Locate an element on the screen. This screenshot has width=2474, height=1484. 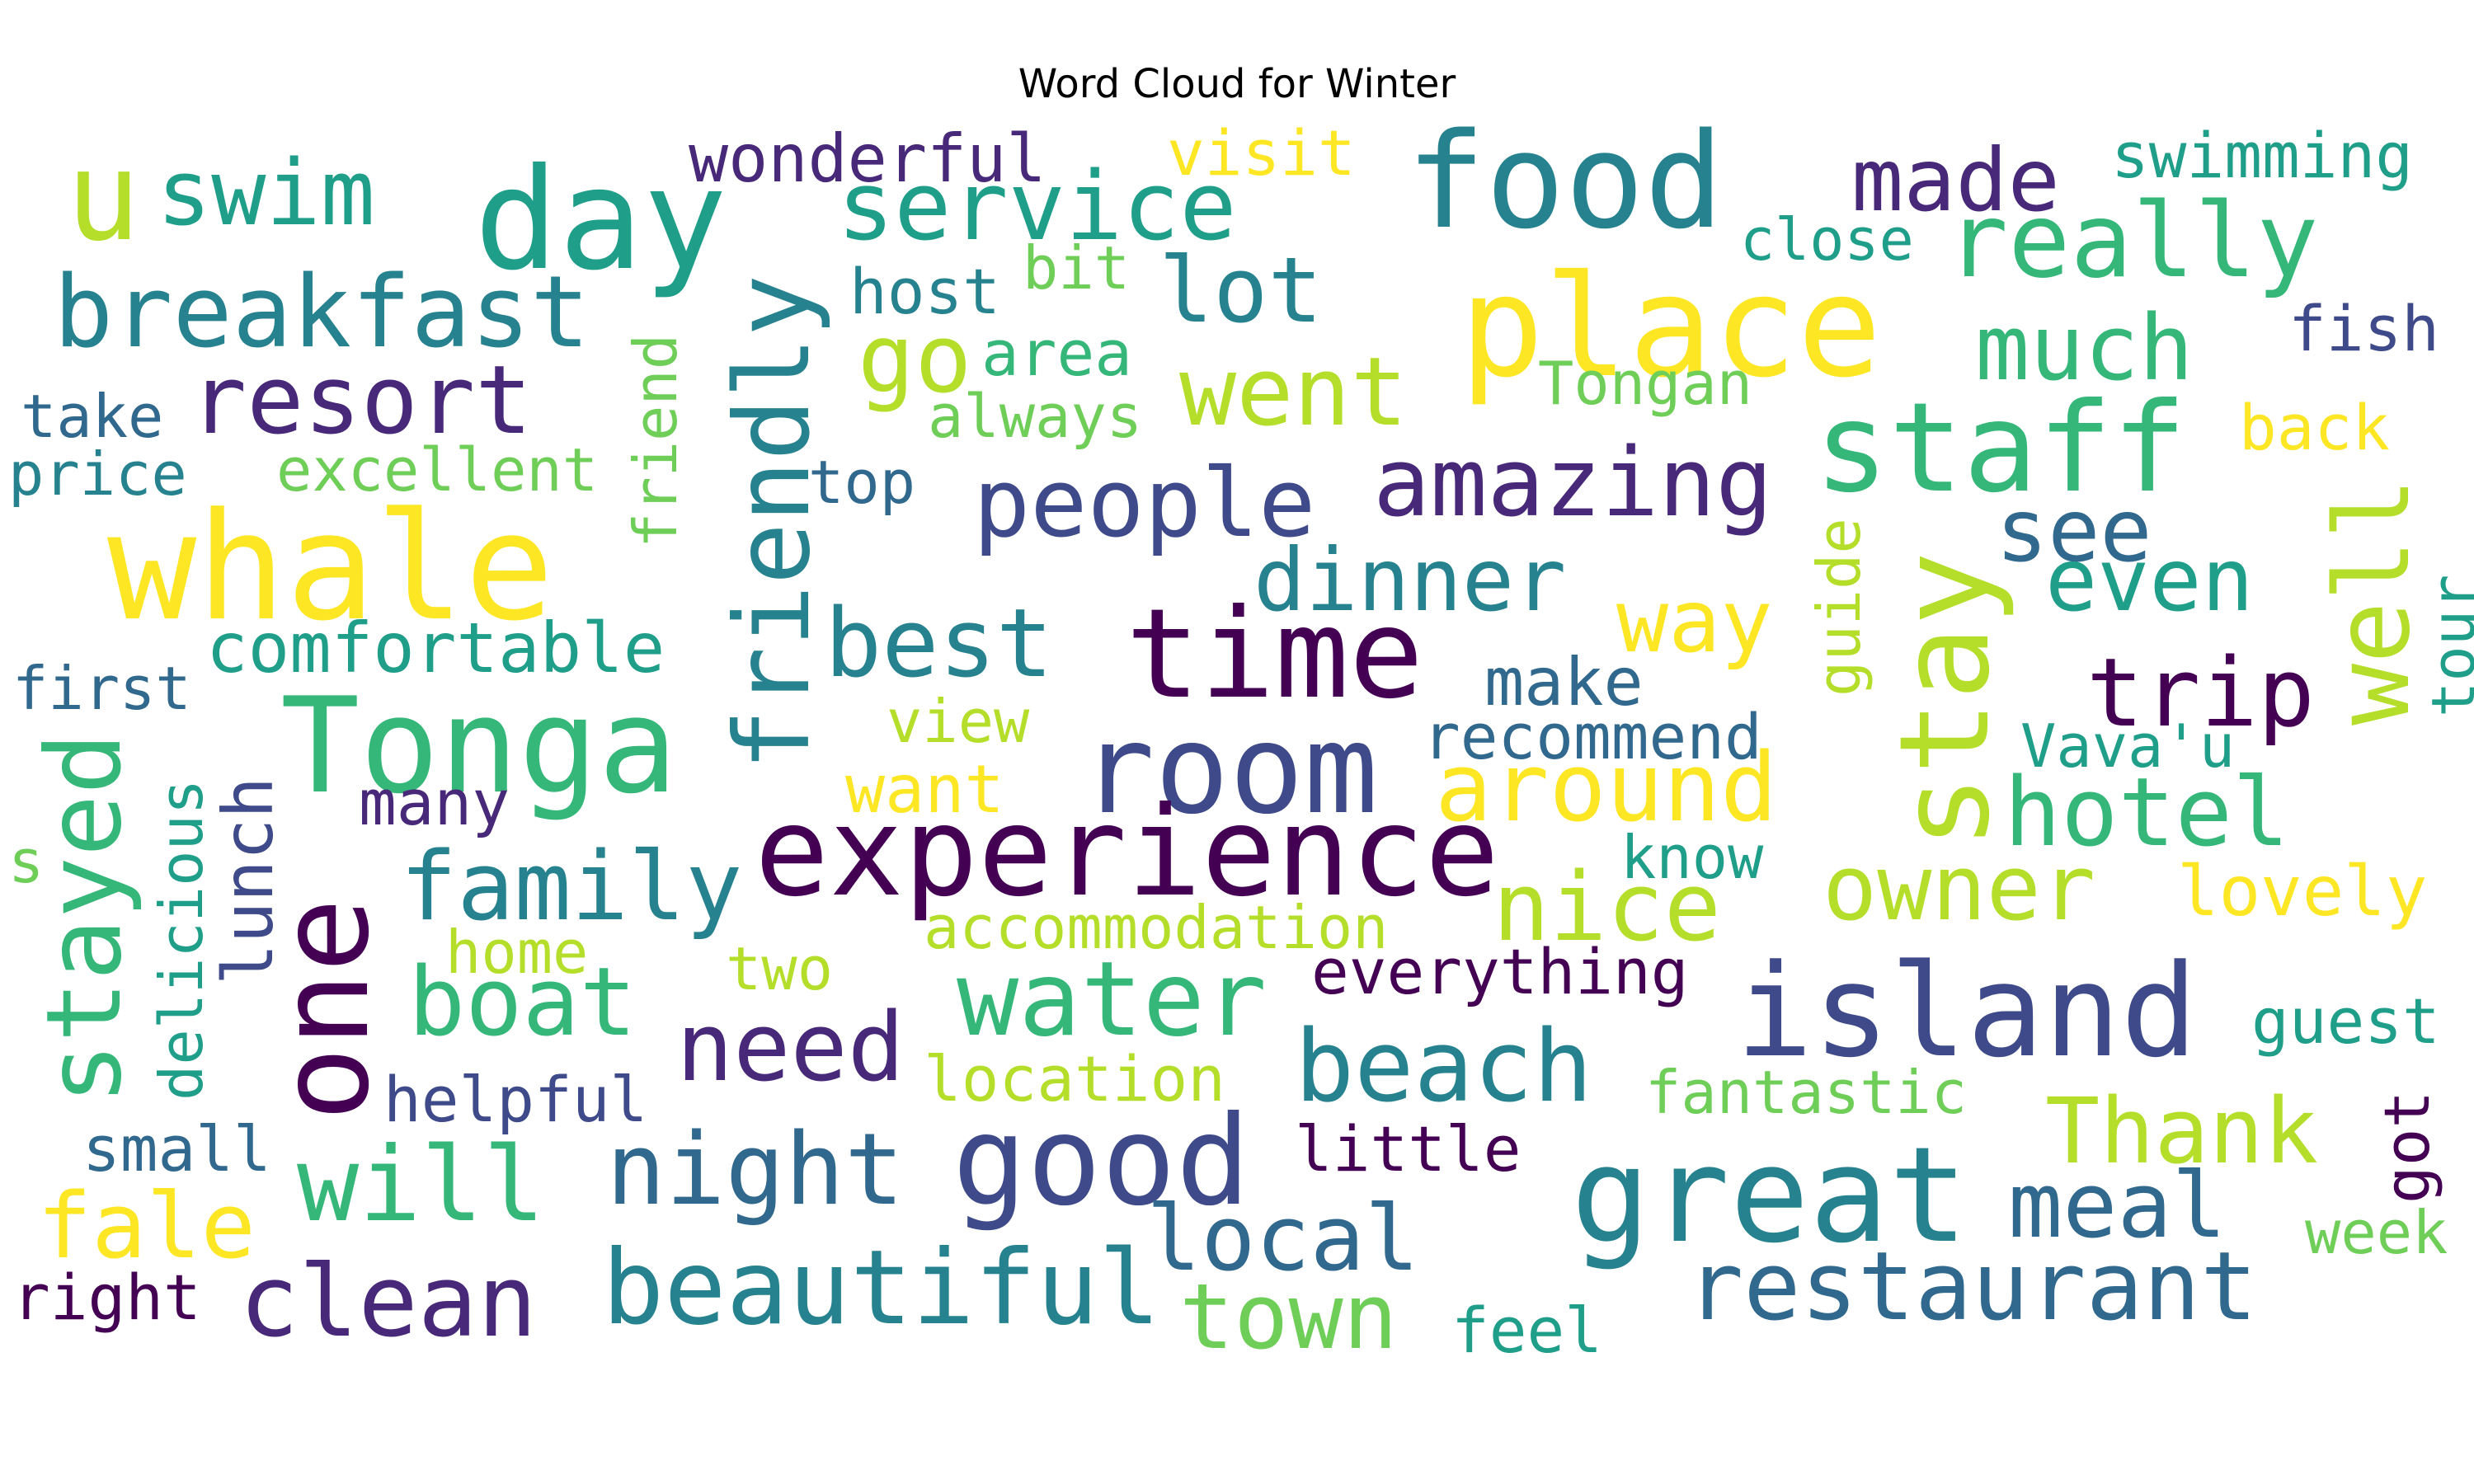
word-dinner: dinner is located at coordinates (1409, 580).